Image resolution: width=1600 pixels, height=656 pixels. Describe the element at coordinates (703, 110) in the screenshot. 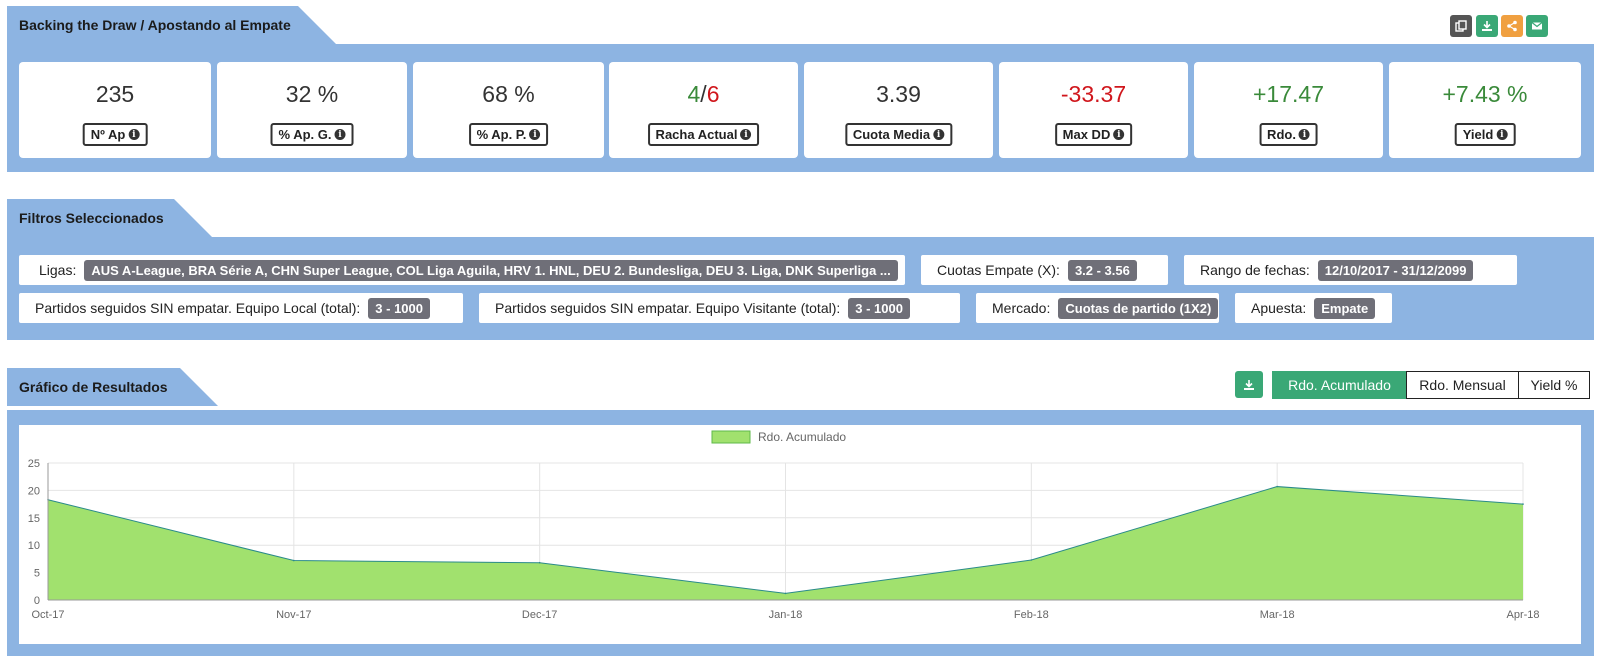

I see `stat-card-streak: 4/6 Racha Actual i` at that location.